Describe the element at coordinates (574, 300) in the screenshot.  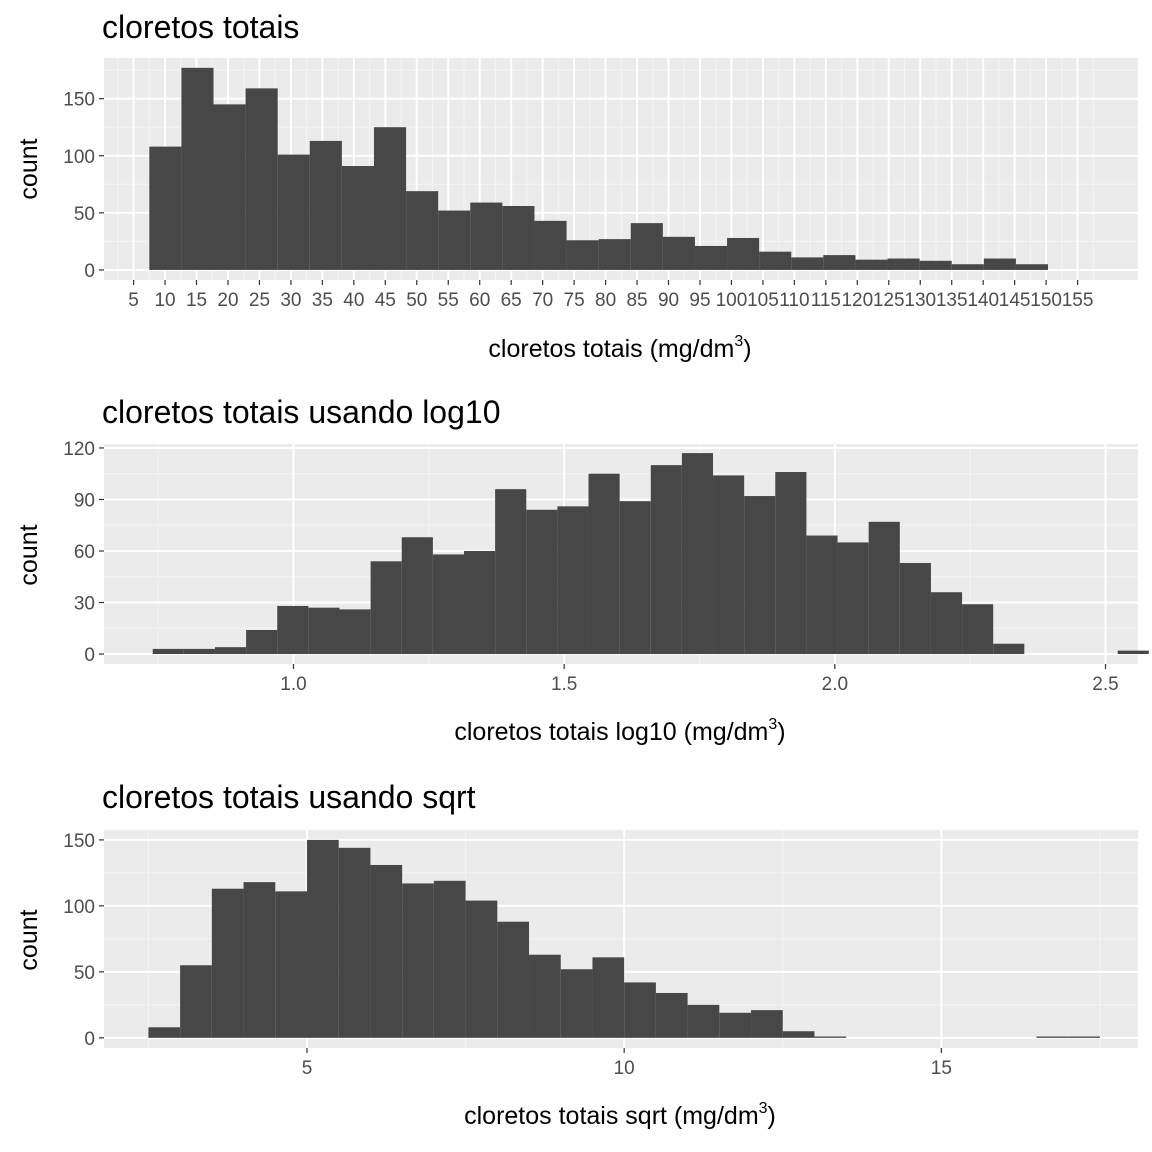
I see `x-tick-label: 75` at that location.